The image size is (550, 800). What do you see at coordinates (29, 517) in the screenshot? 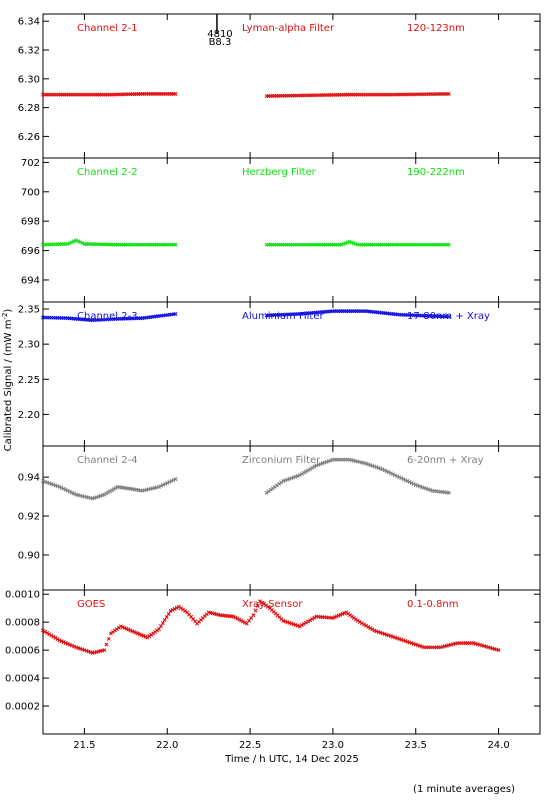
I see `y-tick-label: 0.92` at bounding box center [29, 517].